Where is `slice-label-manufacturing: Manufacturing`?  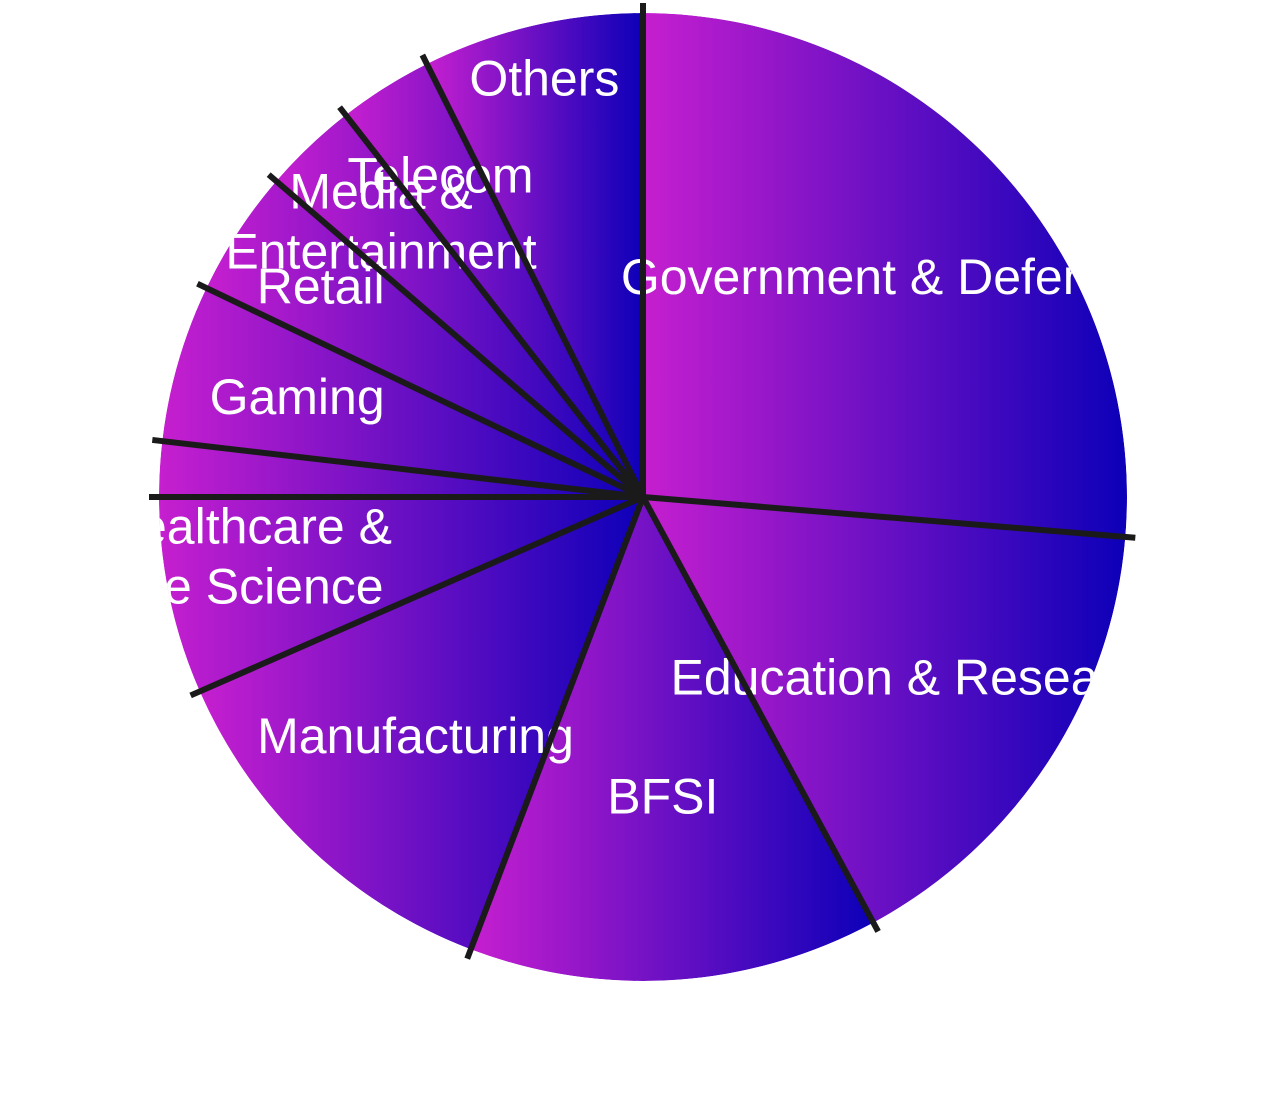 slice-label-manufacturing: Manufacturing is located at coordinates (415, 736).